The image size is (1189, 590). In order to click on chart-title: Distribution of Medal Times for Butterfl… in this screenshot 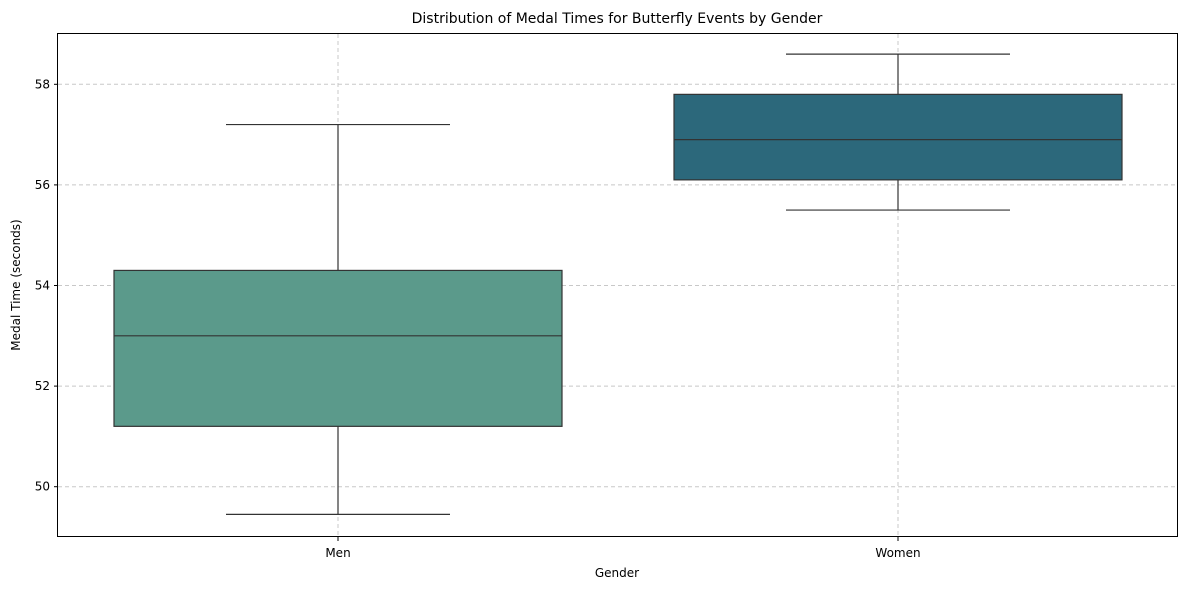, I will do `click(617, 19)`.